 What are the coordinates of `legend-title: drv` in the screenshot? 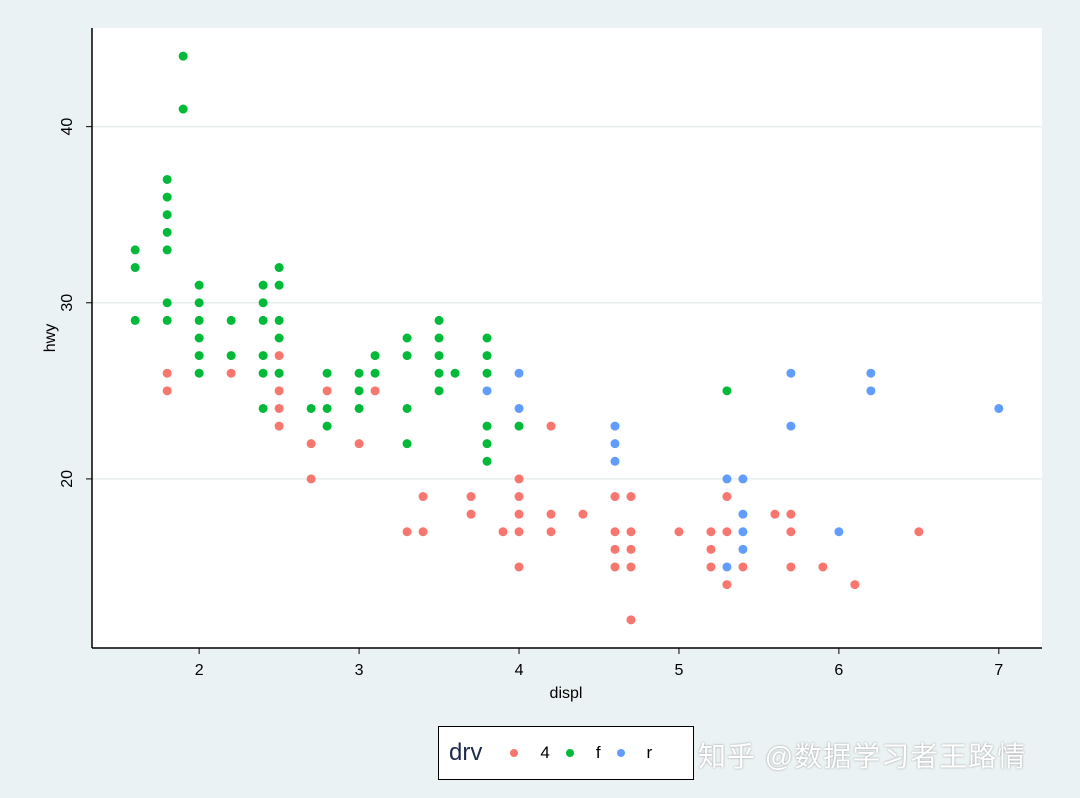 It's located at (466, 752).